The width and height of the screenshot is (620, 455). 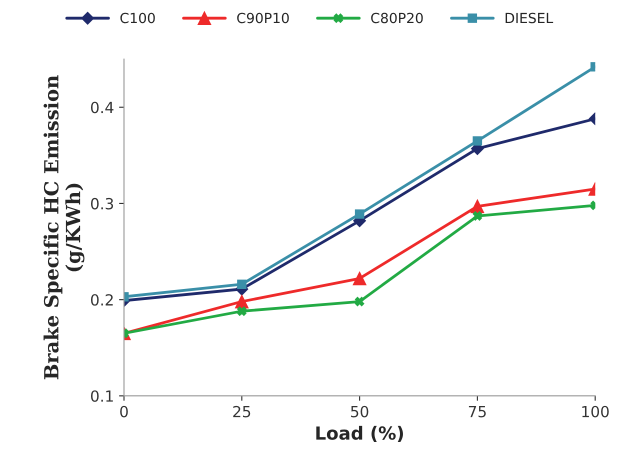 I want to click on x-tick-label: 75, so click(x=477, y=412).